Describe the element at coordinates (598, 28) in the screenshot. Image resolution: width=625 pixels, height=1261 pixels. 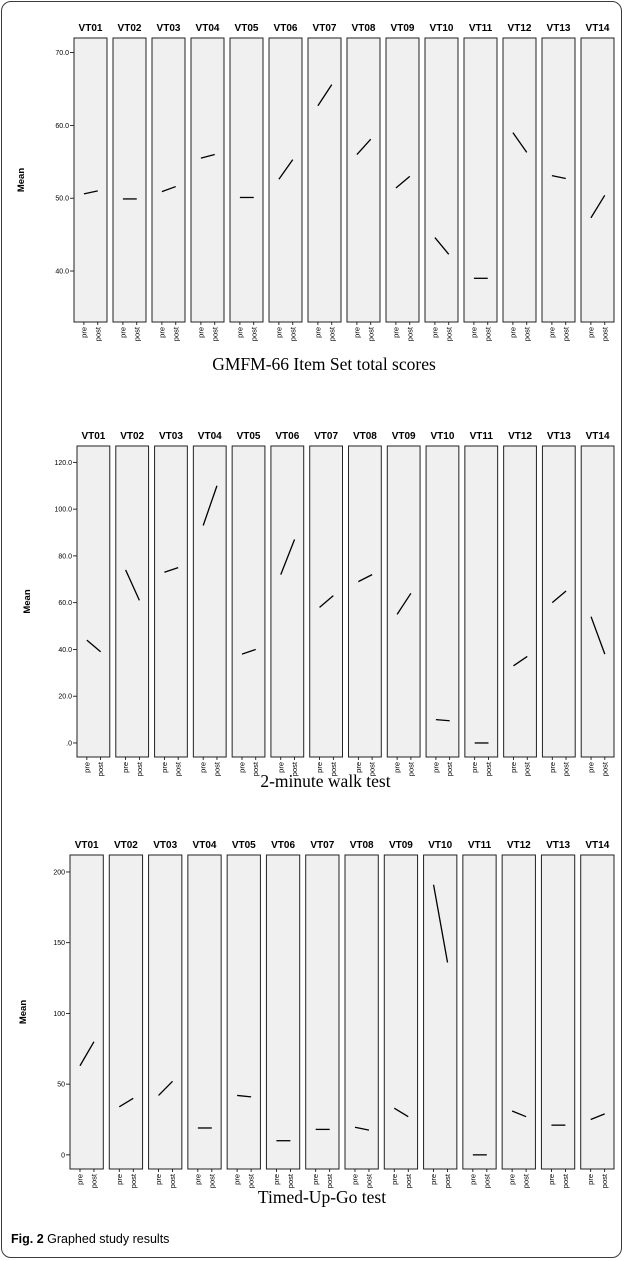
I see `panel-title: VT14` at that location.